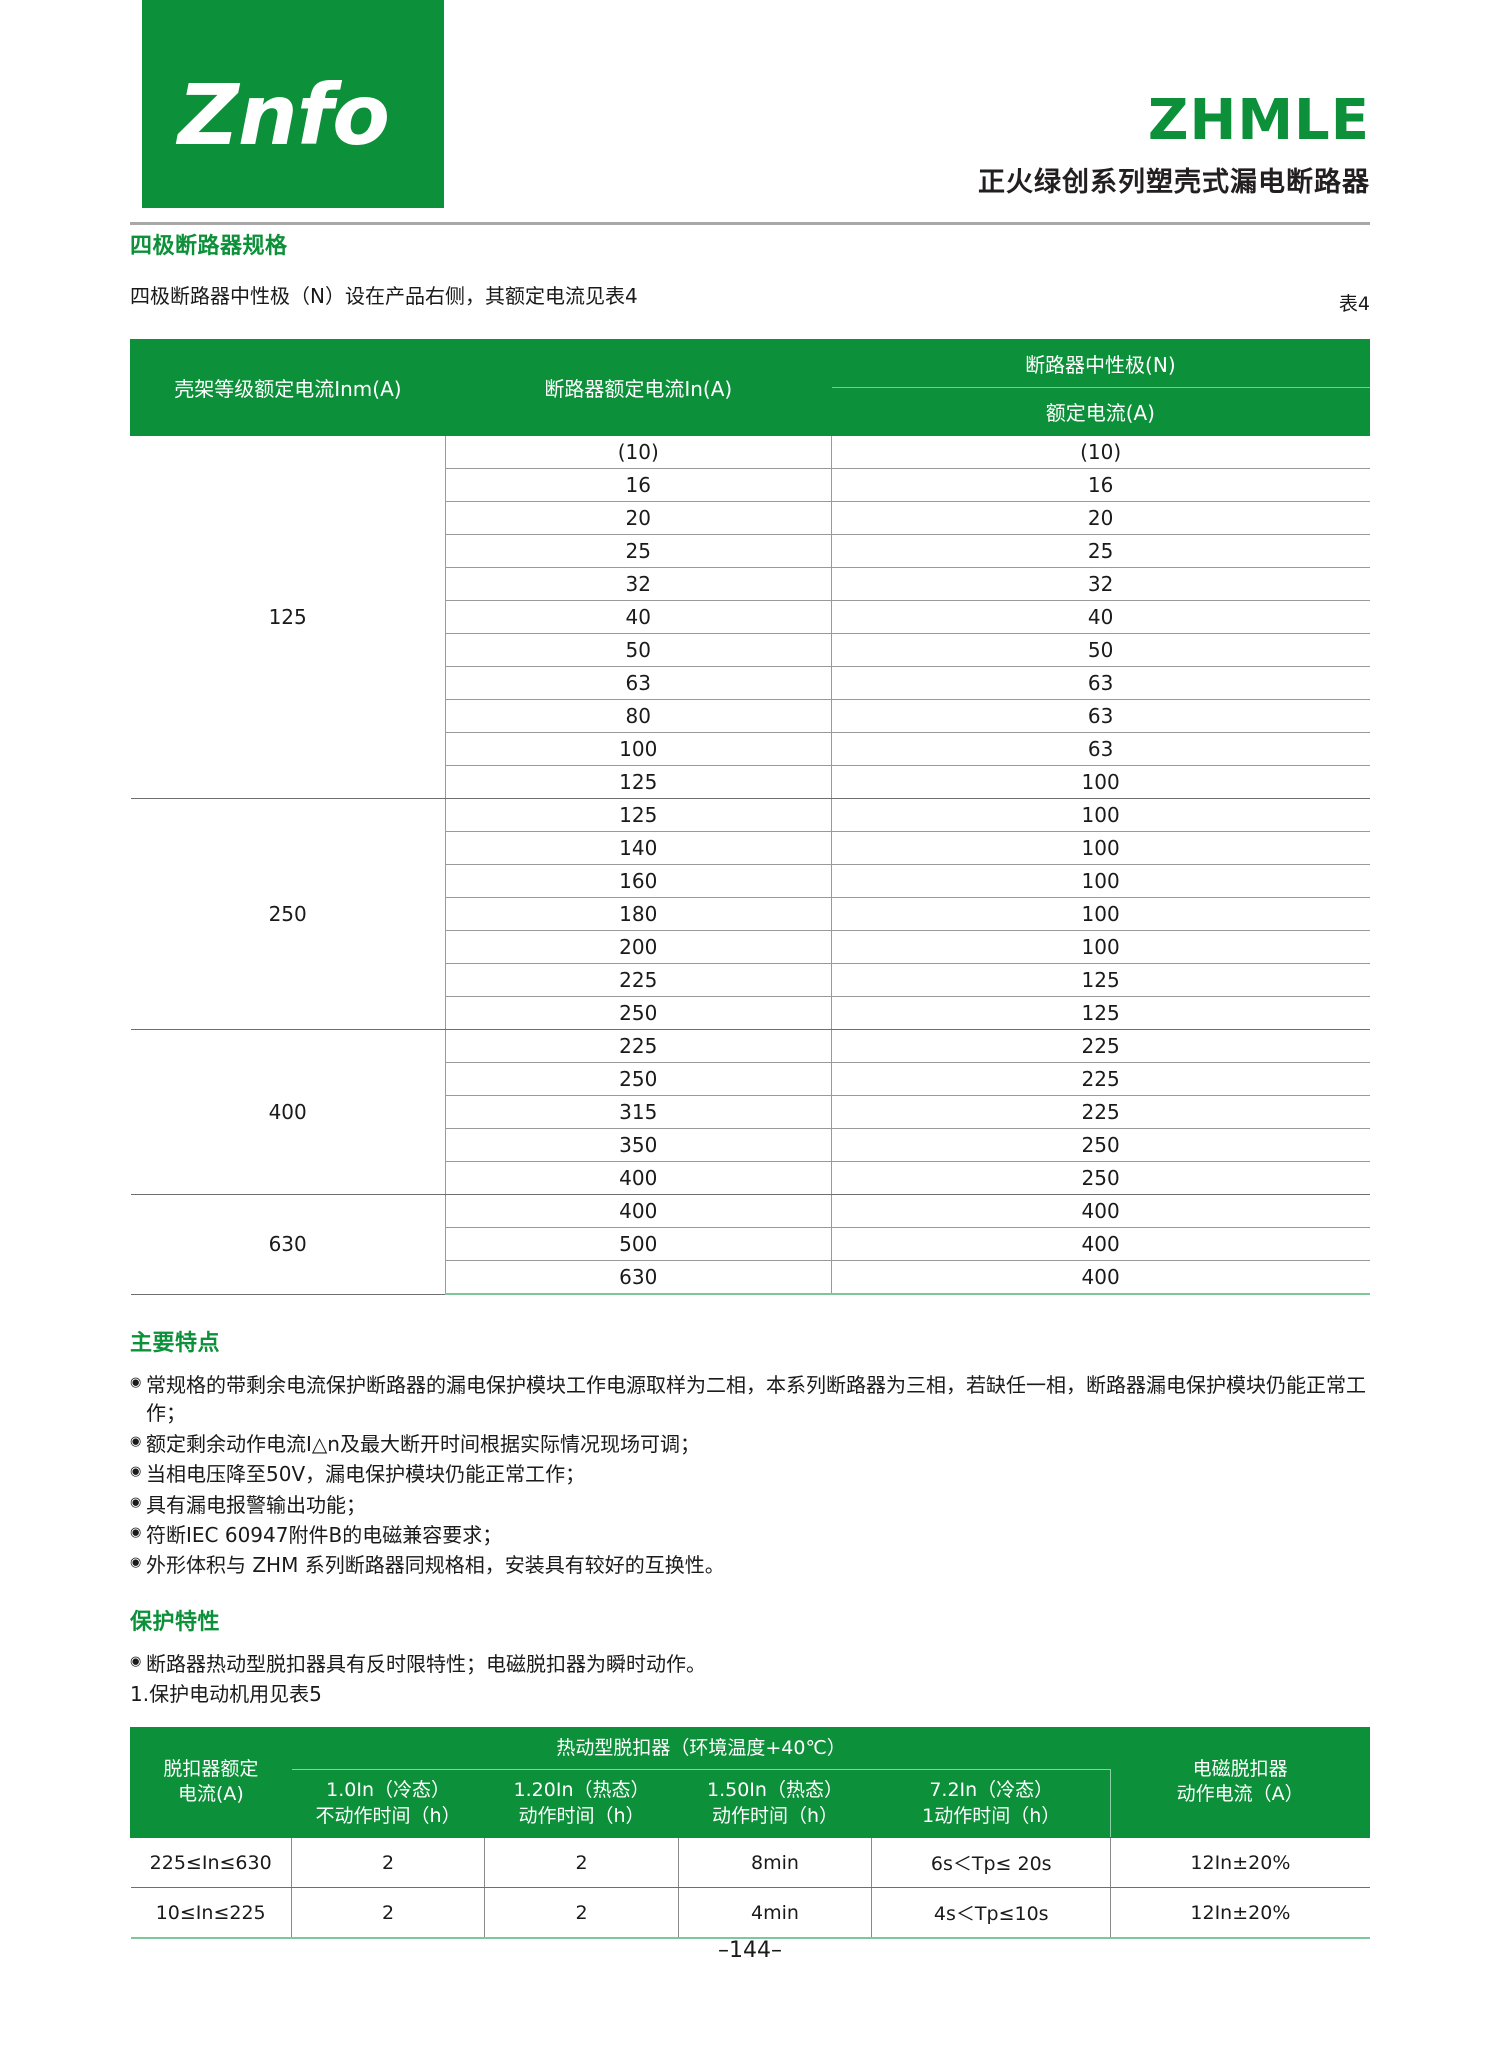 The image size is (1500, 2050). I want to click on table4-cell-rated-current: 16, so click(638, 485).